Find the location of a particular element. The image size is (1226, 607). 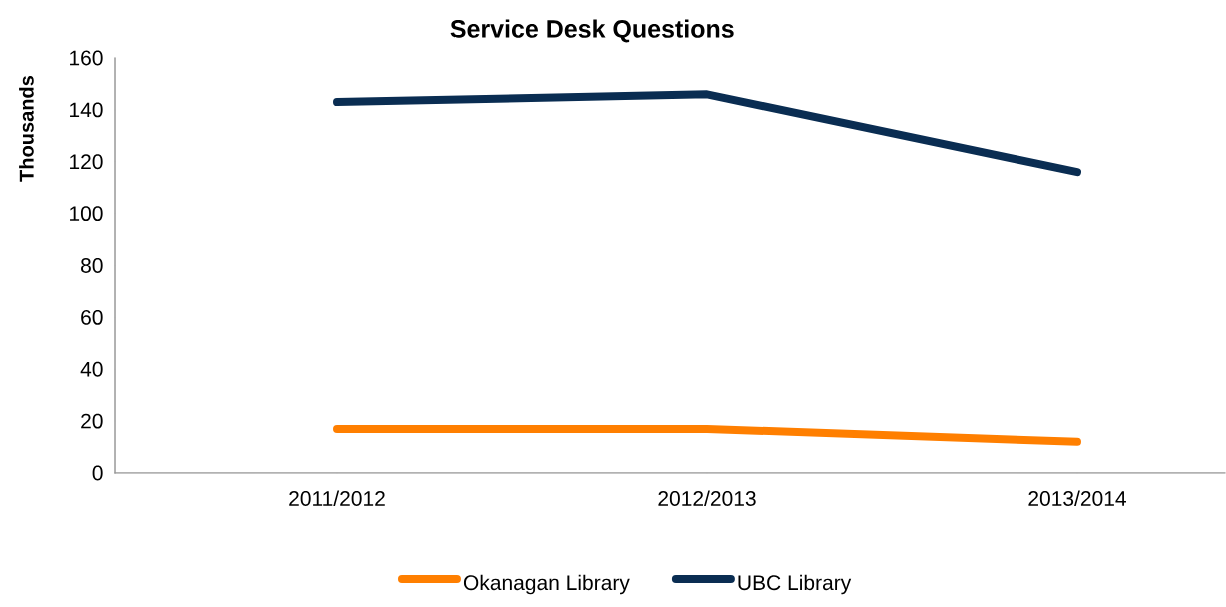

y-tick-label: 0 is located at coordinates (97, 473).